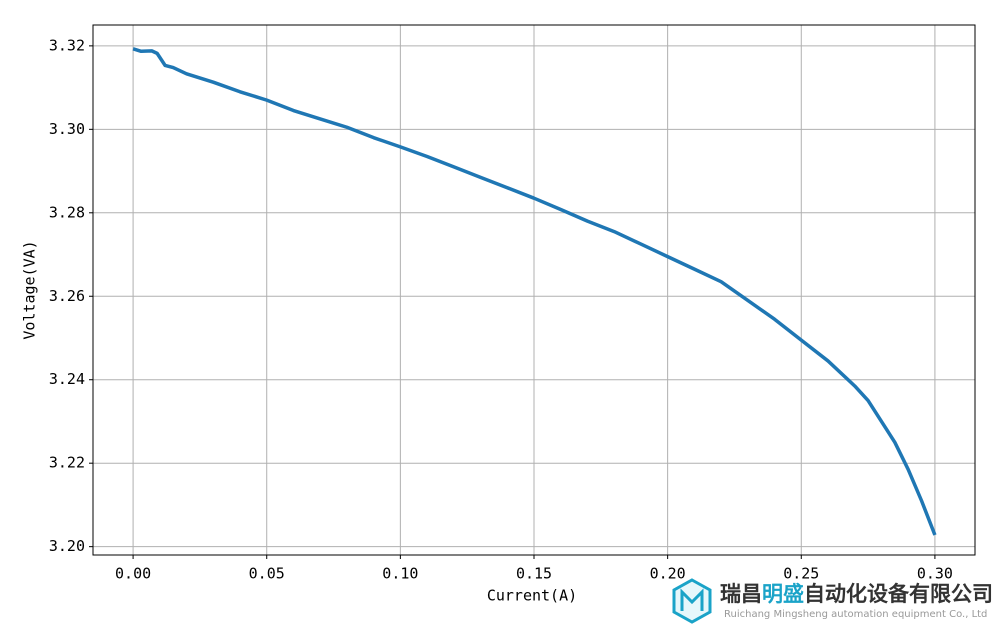 The width and height of the screenshot is (1000, 625). I want to click on y-tick-label: 3.30, so click(67, 129).